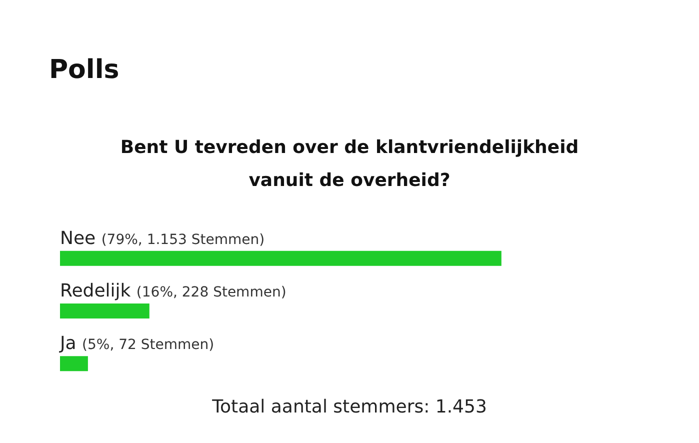 Image resolution: width=699 pixels, height=443 pixels. I want to click on y-tick-label: Redelijk, so click(96, 291).